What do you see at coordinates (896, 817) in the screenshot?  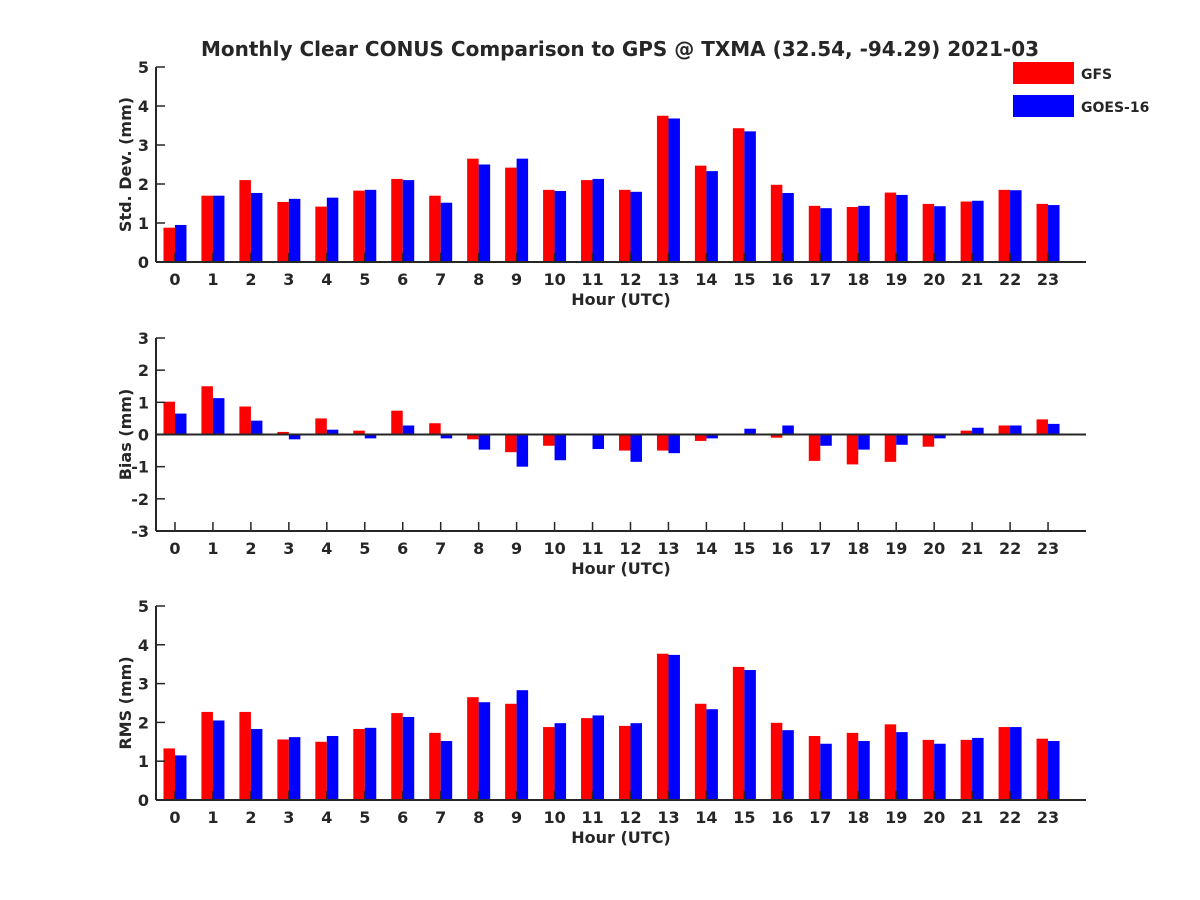 I see `rms-x-tick-label: 19` at bounding box center [896, 817].